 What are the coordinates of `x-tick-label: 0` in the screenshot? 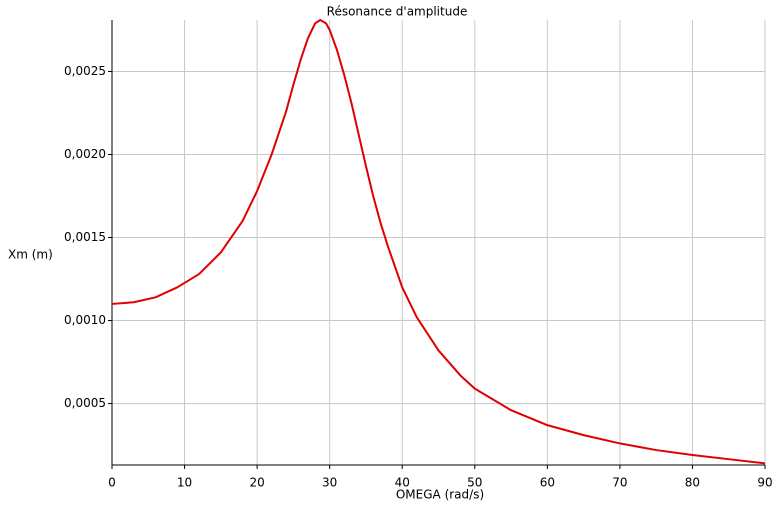 It's located at (112, 483).